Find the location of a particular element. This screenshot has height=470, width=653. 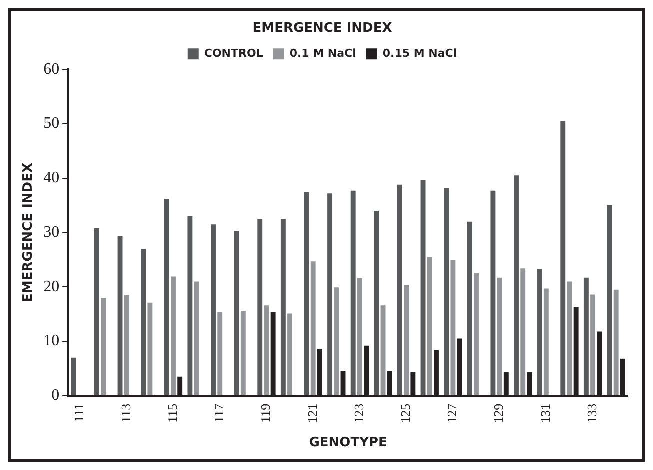

y-axis-title: EMERGENCE INDEX is located at coordinates (28, 232).